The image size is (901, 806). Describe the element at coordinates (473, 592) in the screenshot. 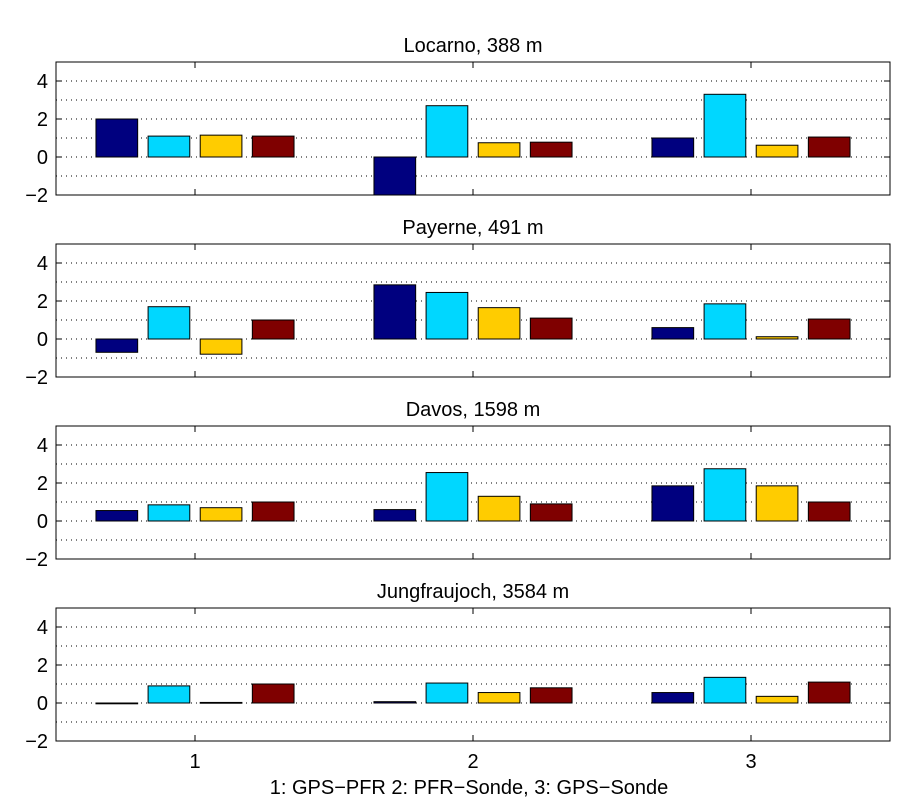

I see `subplot-title: Jungfraujoch, 3584 m` at that location.